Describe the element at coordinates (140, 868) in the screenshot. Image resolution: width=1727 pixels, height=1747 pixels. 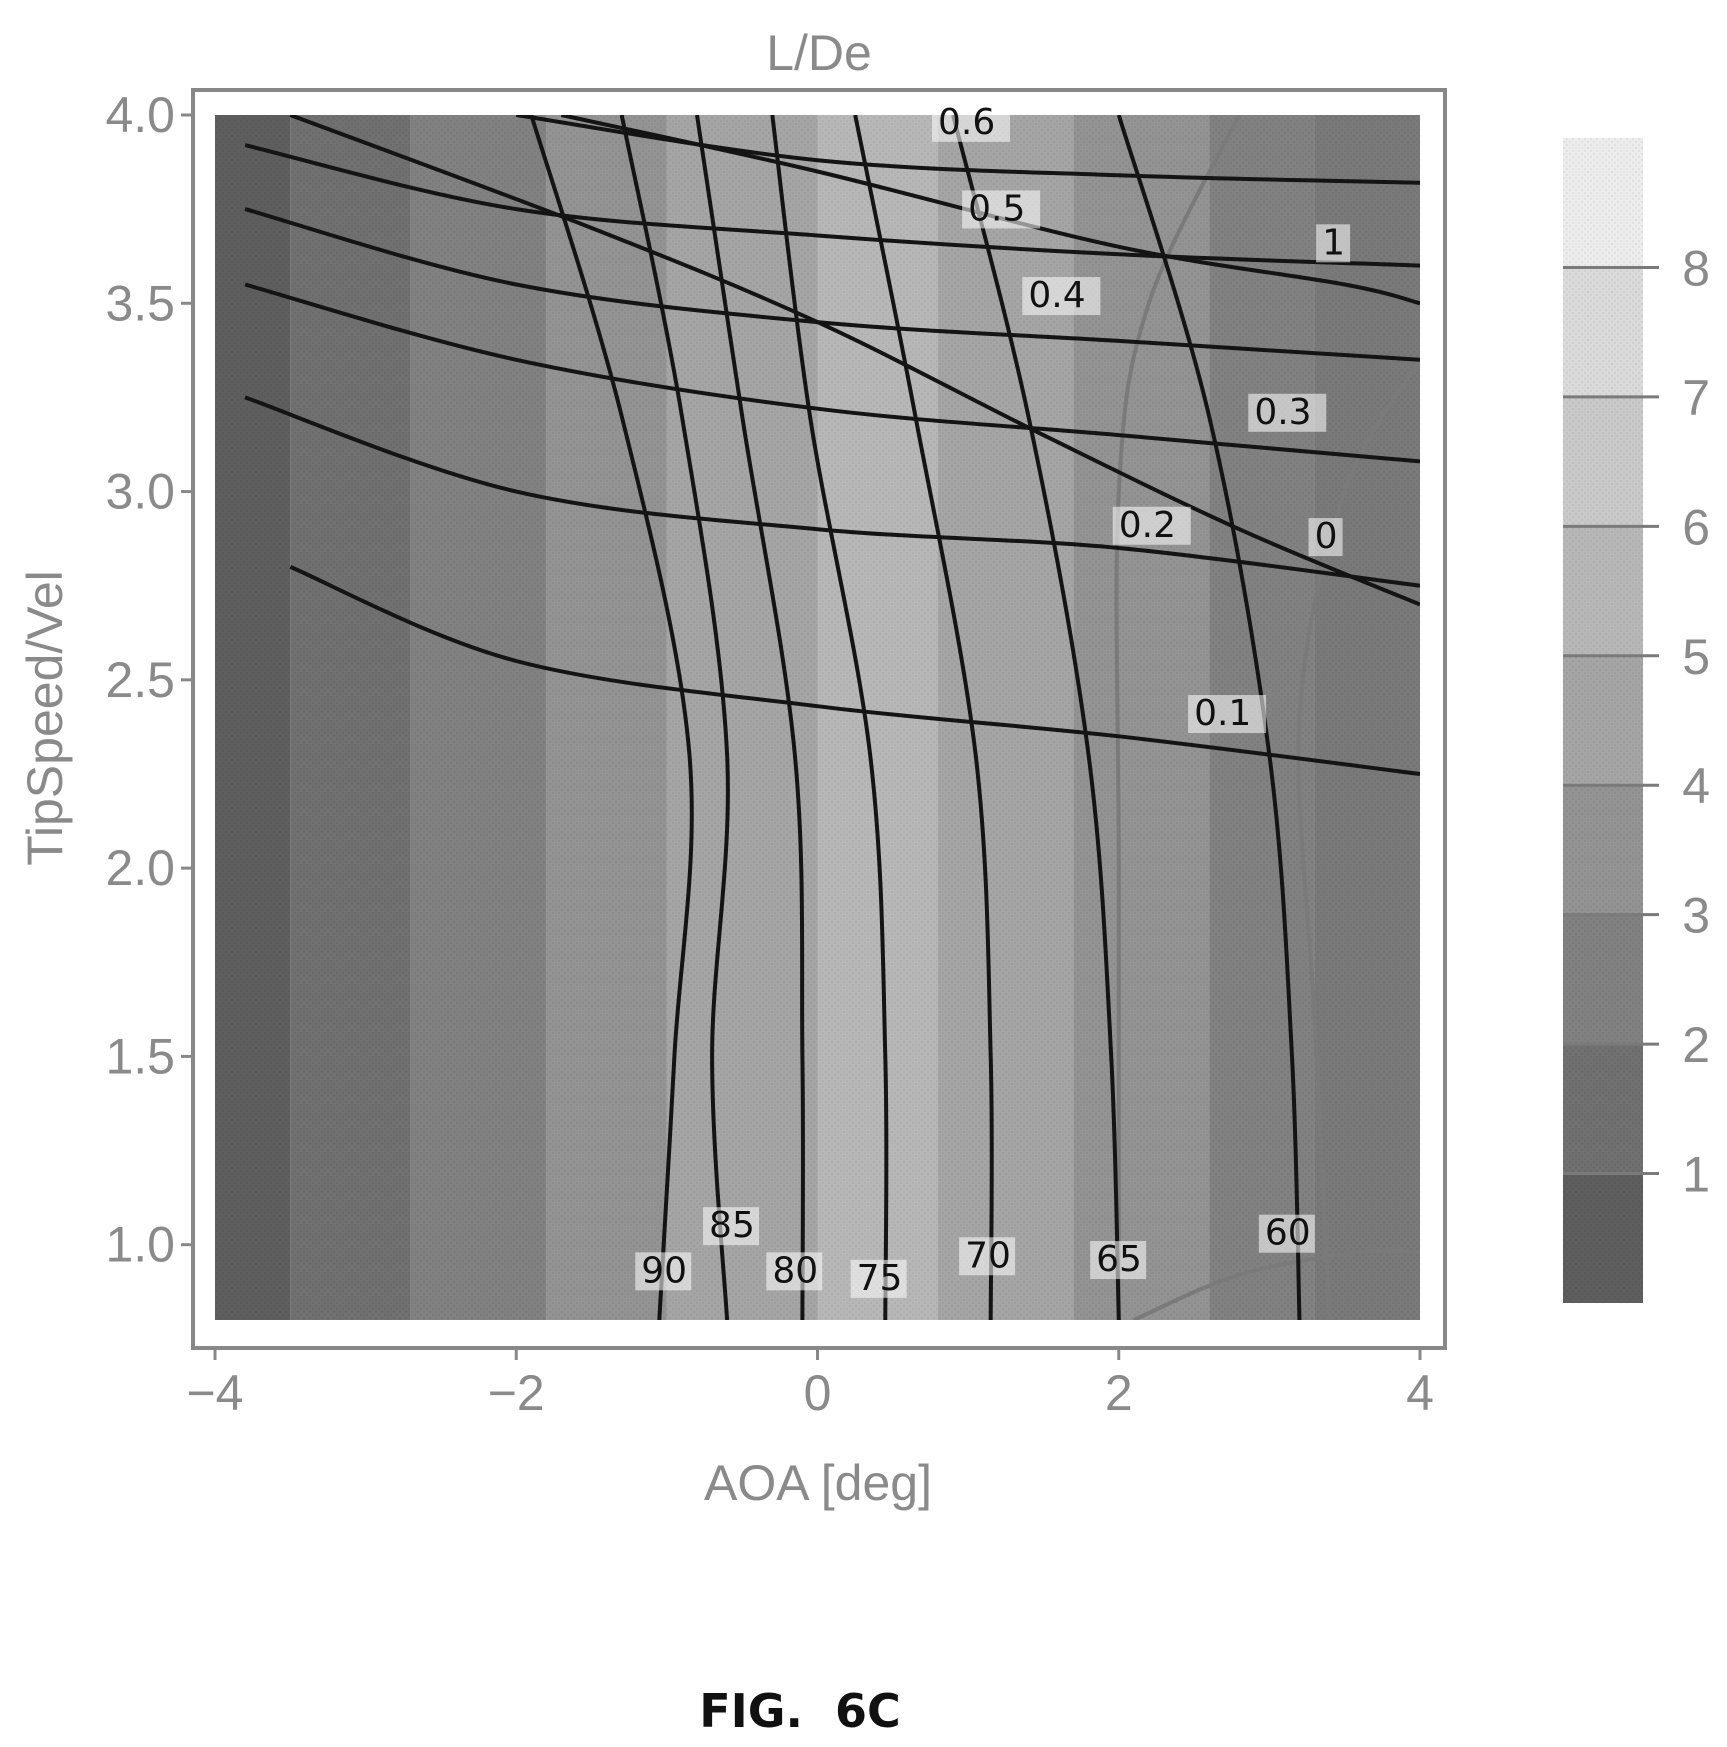
I see `y-tick-label: 2.0` at that location.